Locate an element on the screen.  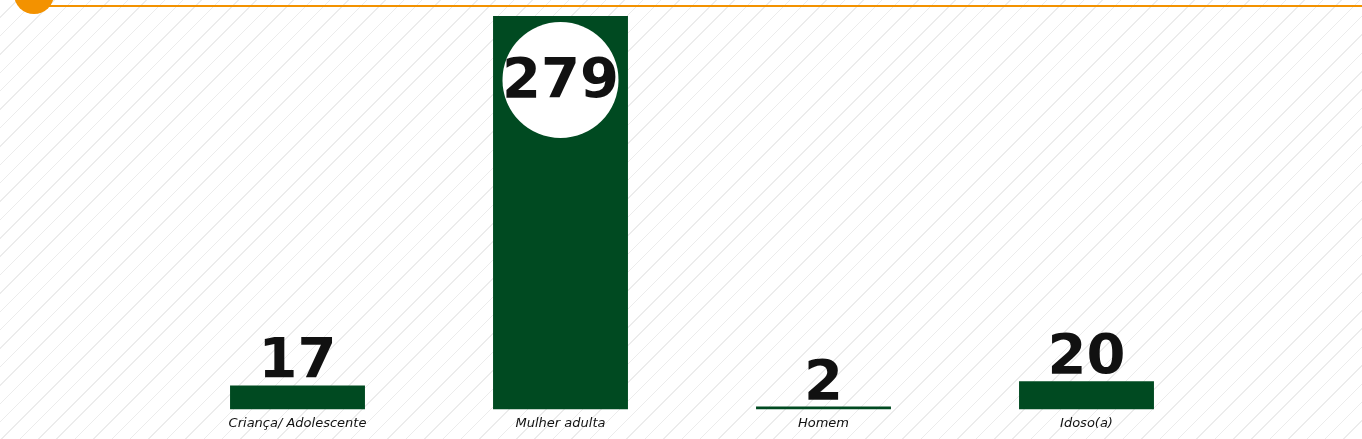
data-label: 17 is located at coordinates (297, 358).